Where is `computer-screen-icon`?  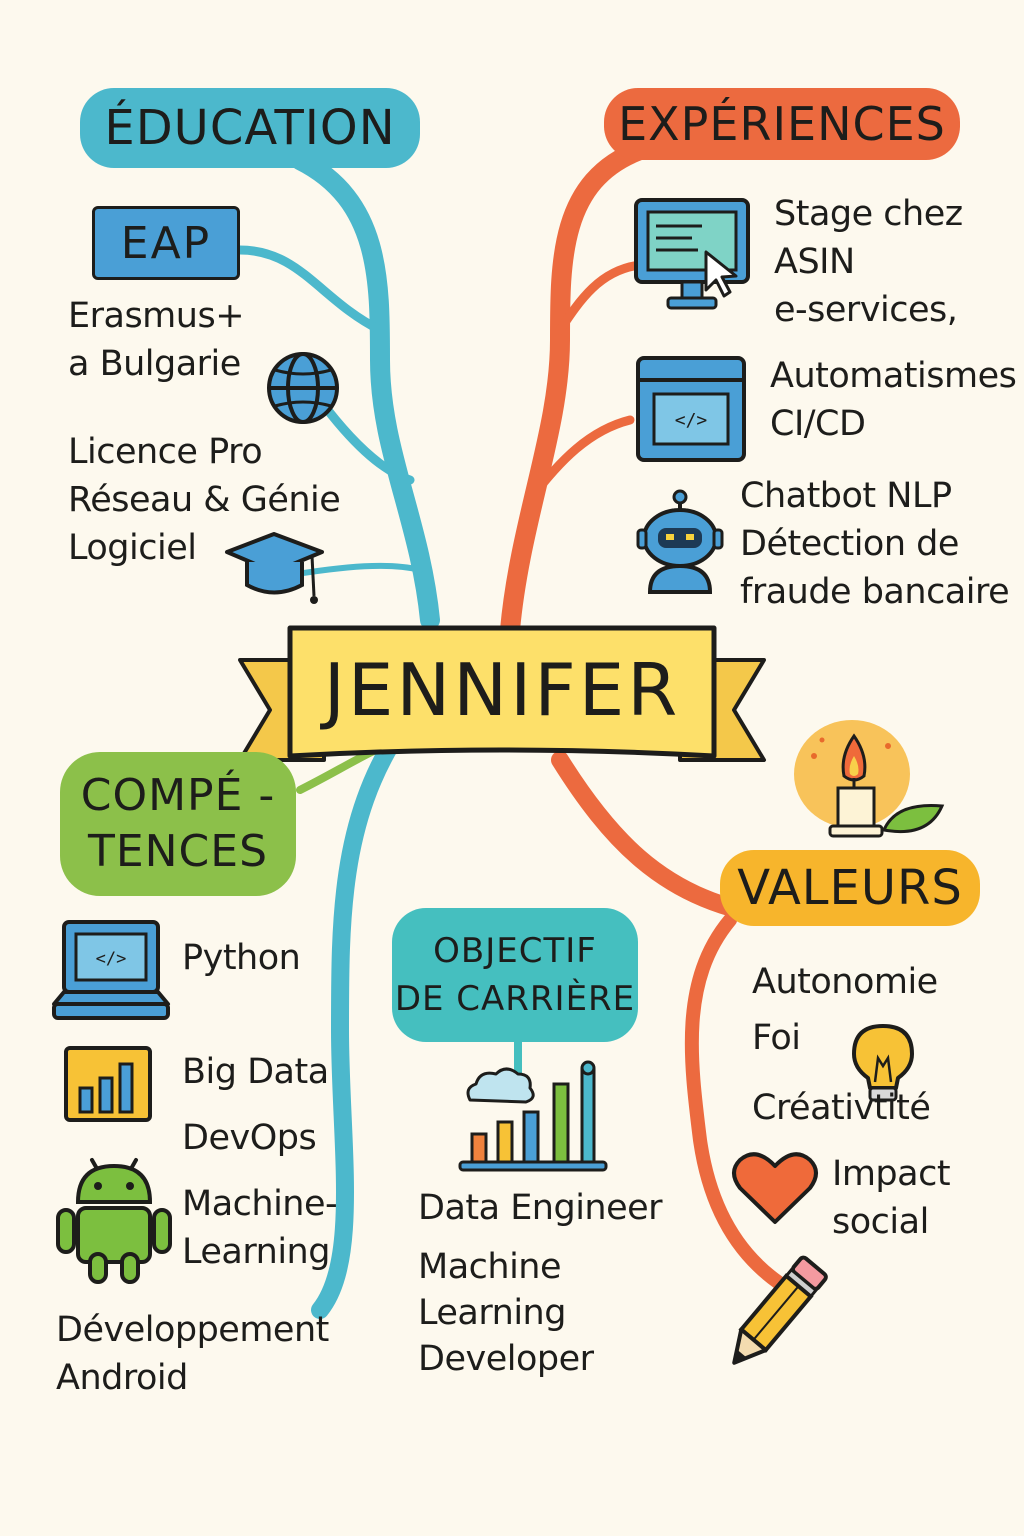
computer-screen-icon is located at coordinates (692, 254).